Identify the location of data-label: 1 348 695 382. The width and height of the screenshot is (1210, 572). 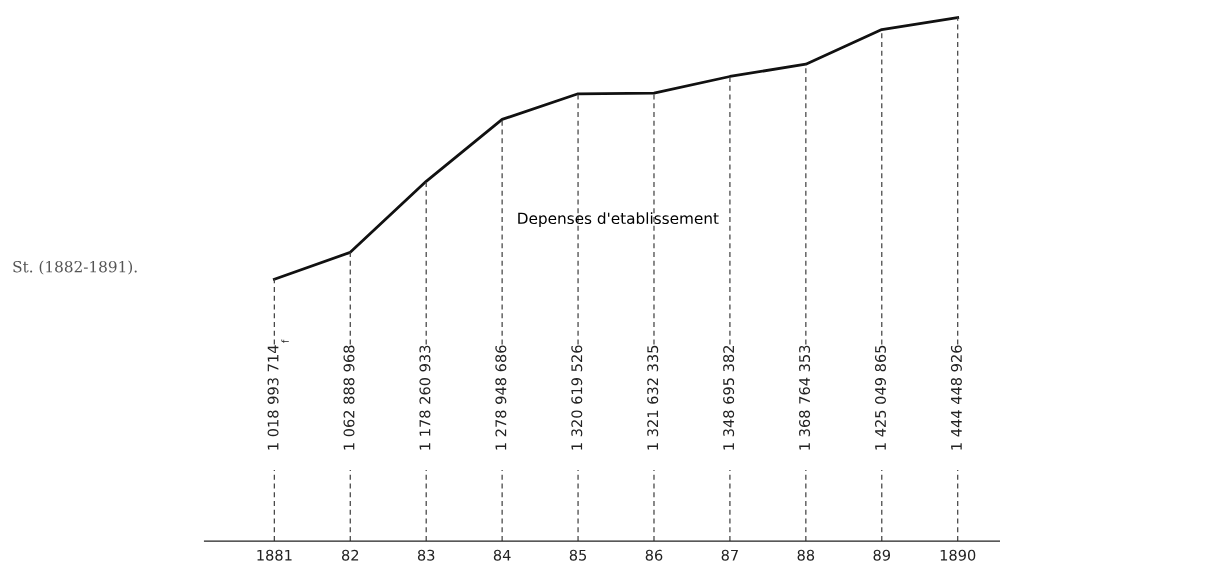
(729, 397).